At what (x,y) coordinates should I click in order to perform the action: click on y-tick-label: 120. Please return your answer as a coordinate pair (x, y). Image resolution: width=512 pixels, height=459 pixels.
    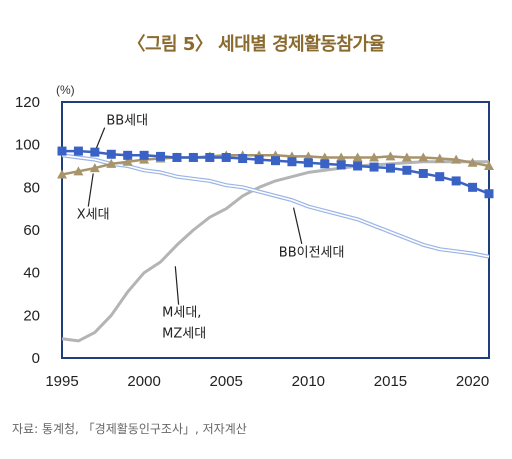
    Looking at the image, I should click on (27, 102).